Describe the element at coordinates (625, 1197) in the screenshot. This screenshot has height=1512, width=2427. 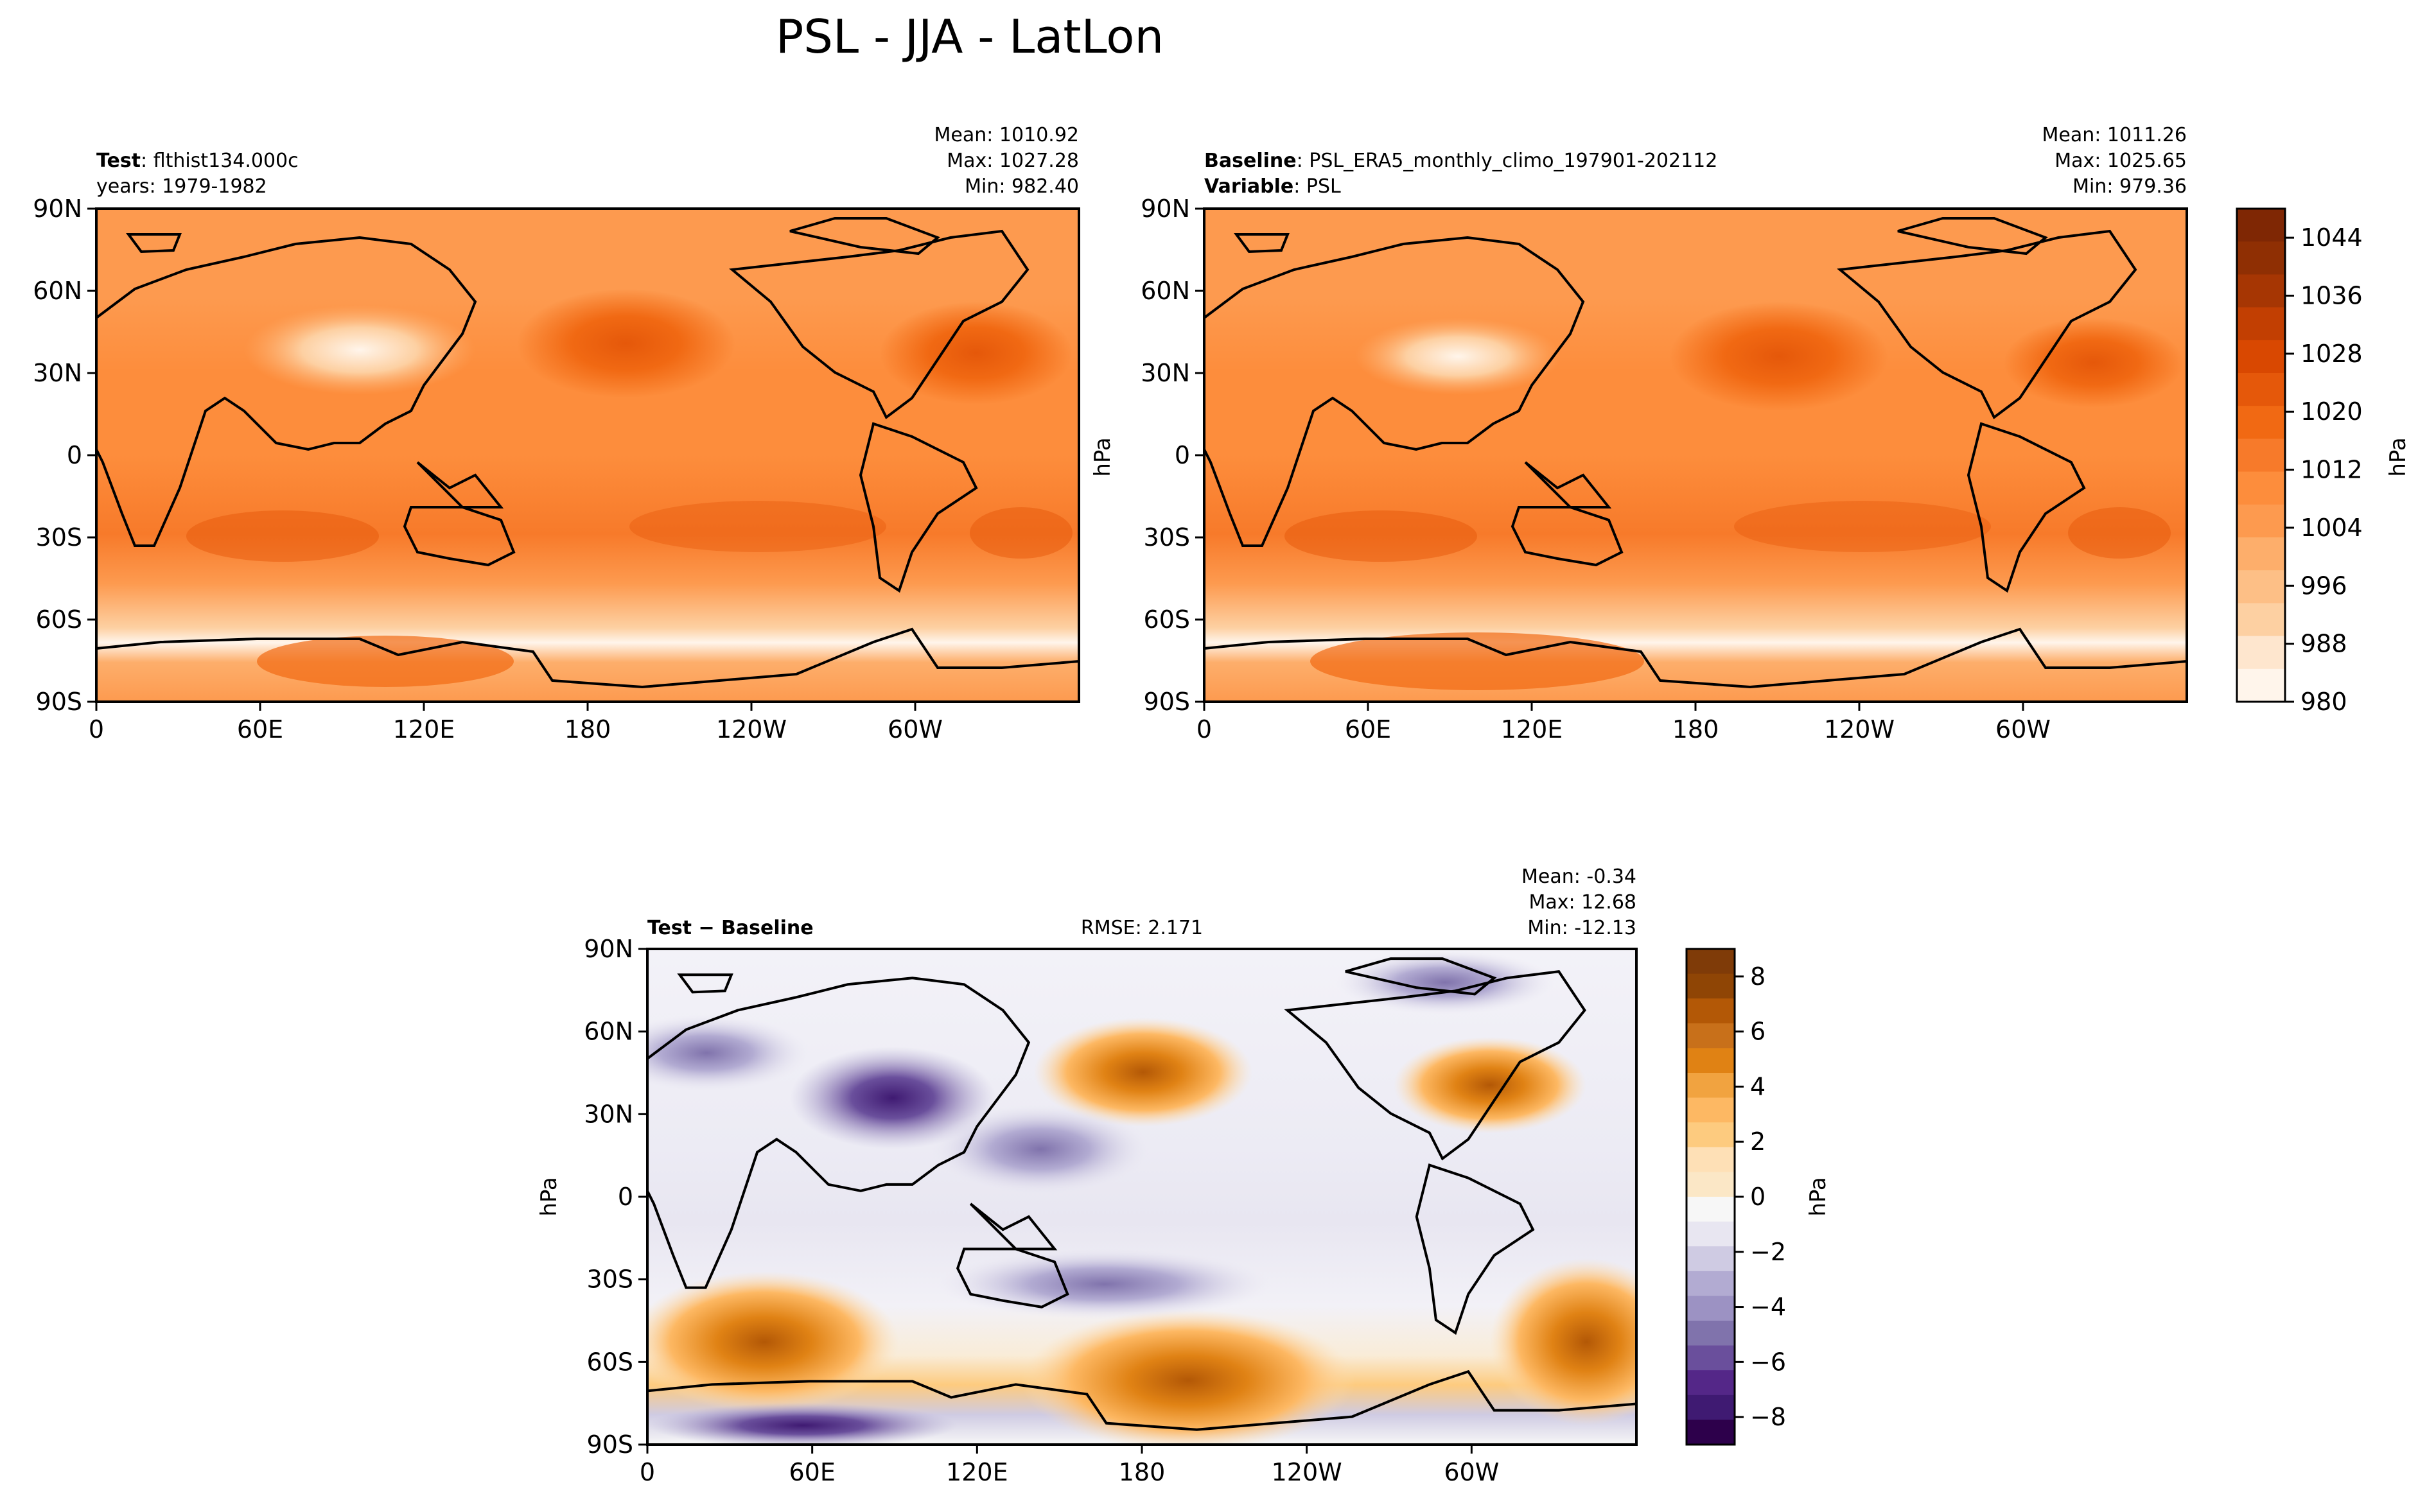
I see `diff-ytick-label-3: 0` at that location.